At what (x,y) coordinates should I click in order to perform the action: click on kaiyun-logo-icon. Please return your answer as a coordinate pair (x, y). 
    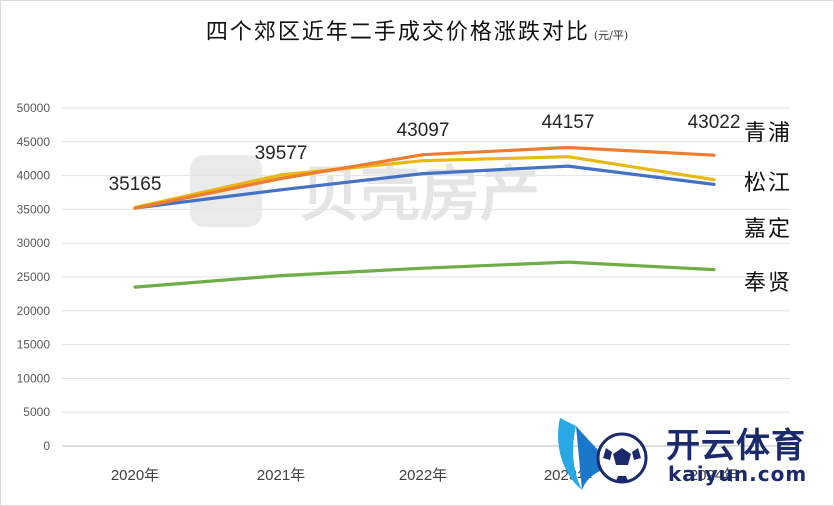
    Looking at the image, I should click on (603, 454).